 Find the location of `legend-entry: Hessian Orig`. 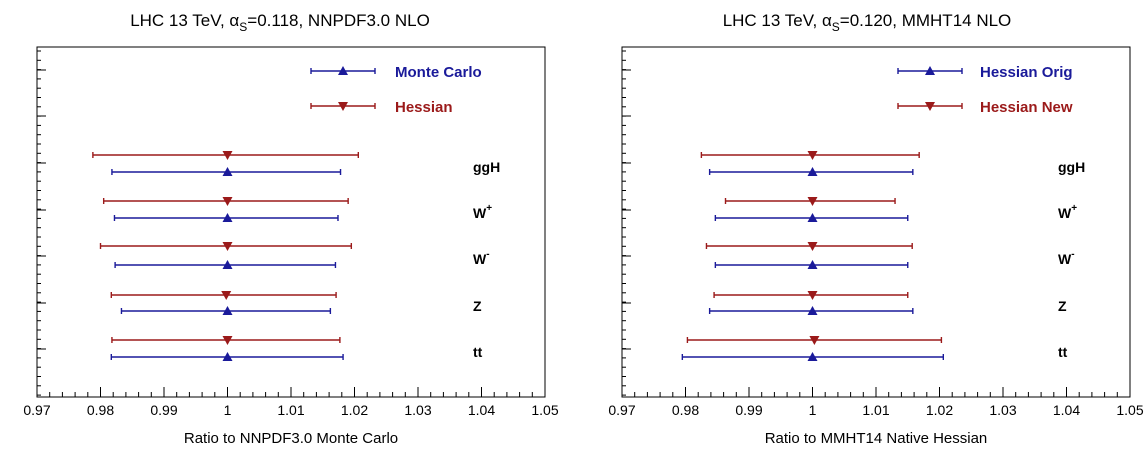

legend-entry: Hessian Orig is located at coordinates (985, 72).